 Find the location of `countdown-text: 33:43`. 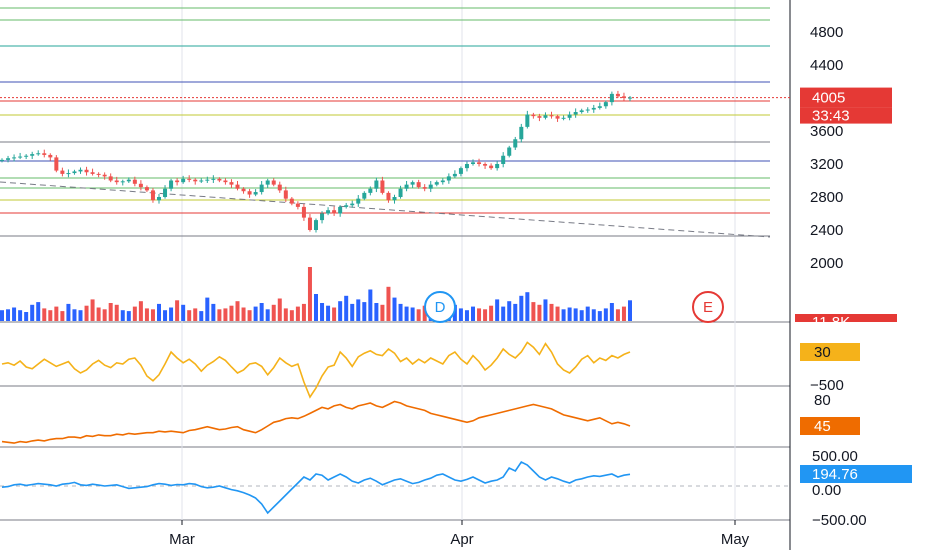

countdown-text: 33:43 is located at coordinates (831, 116).